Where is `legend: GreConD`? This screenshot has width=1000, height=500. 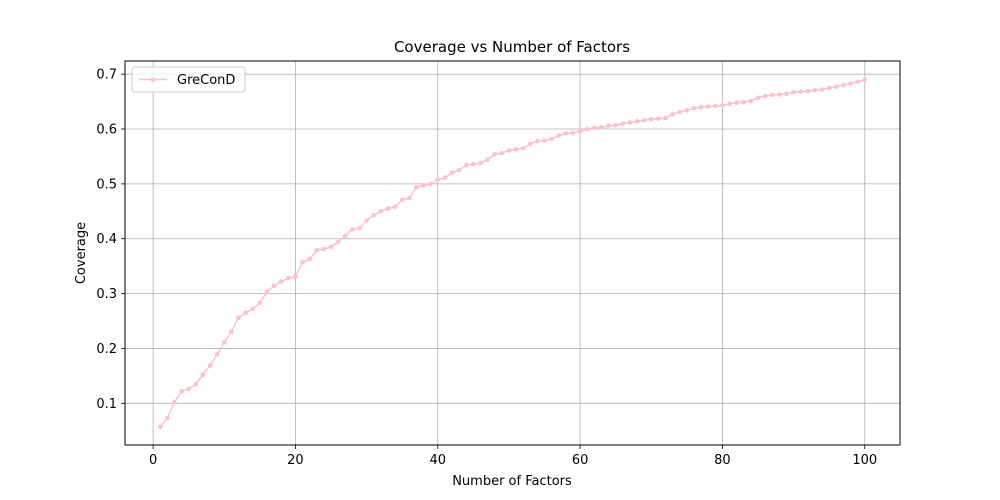 legend: GreConD is located at coordinates (188, 79).